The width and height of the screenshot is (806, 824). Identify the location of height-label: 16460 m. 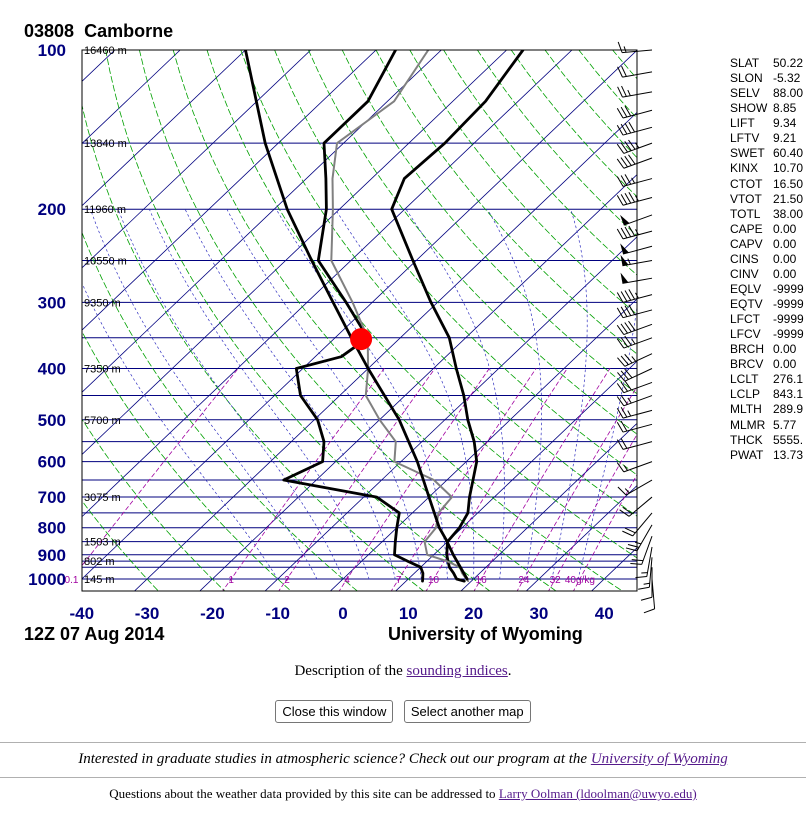
(105, 51).